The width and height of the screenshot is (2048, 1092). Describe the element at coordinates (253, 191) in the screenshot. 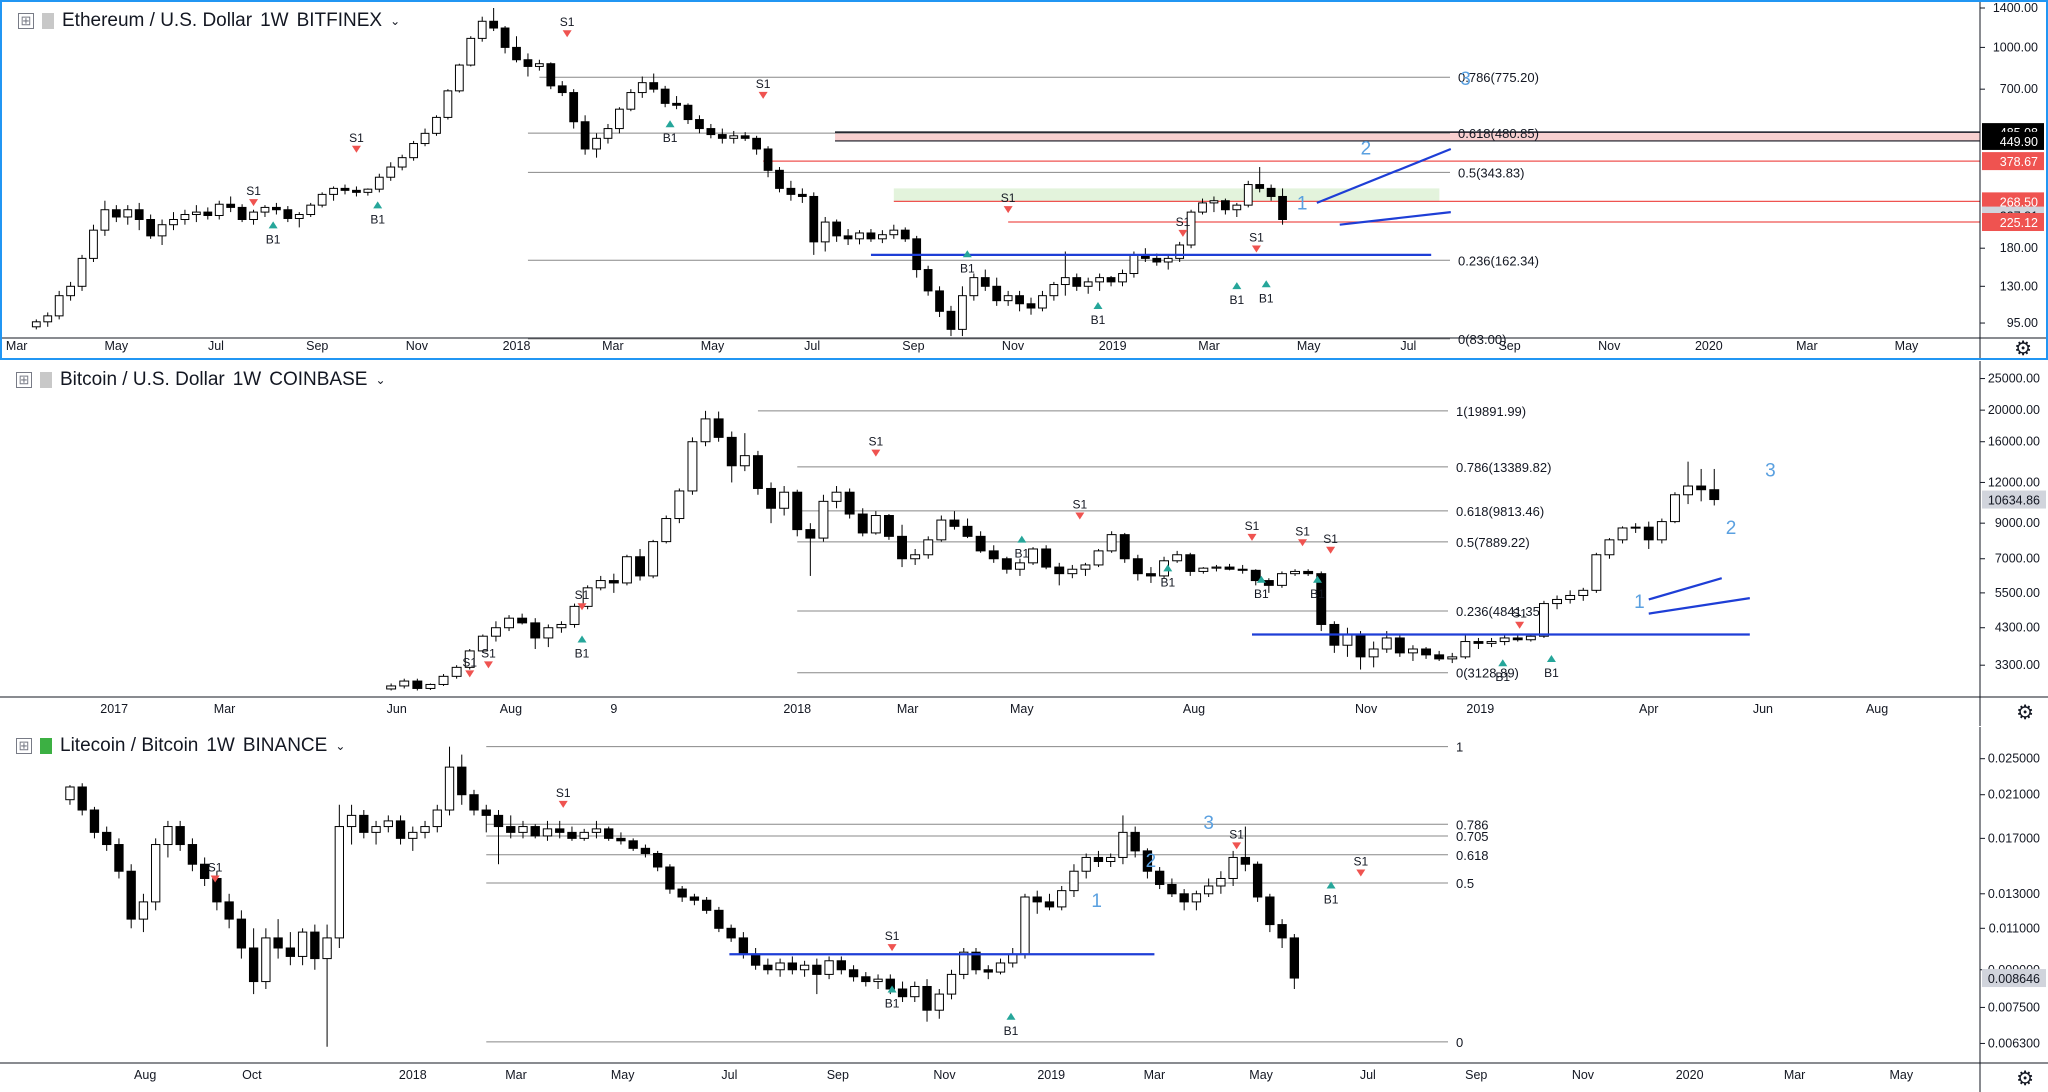

I see `sell-signal-label: S1` at that location.